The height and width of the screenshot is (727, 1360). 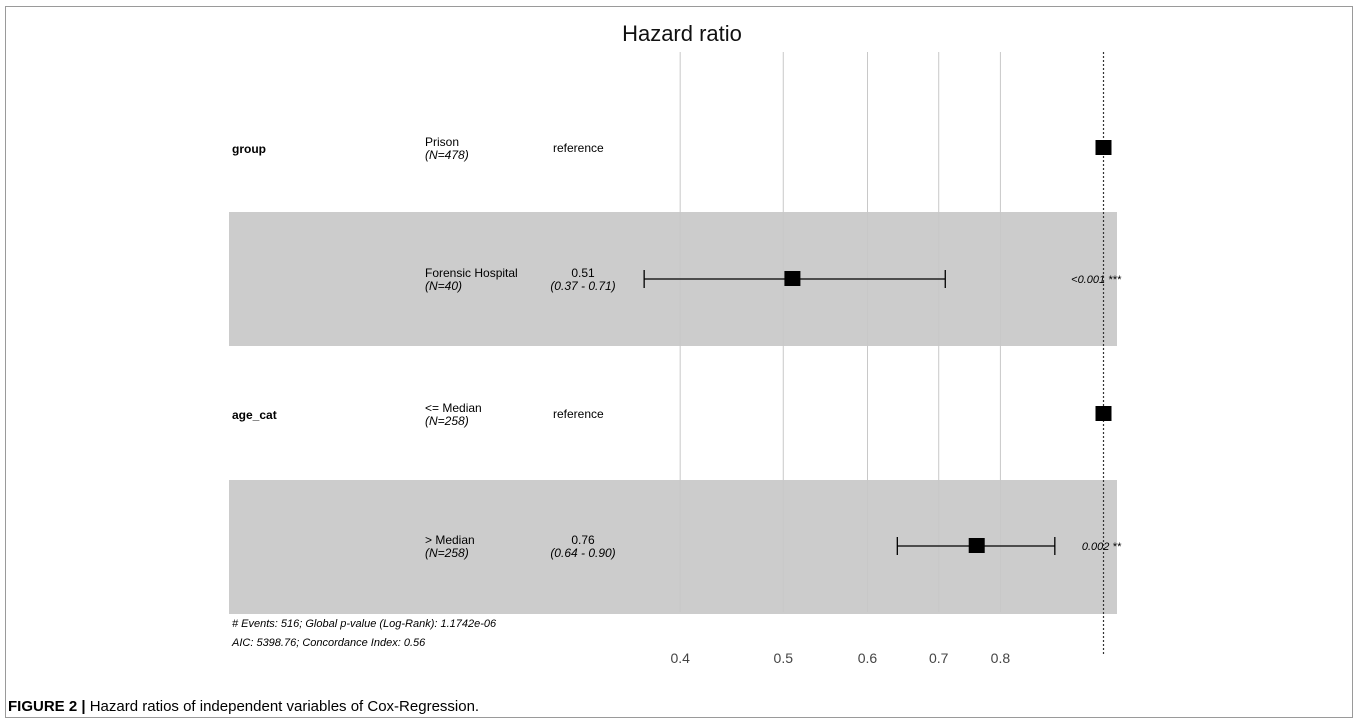 What do you see at coordinates (682, 33) in the screenshot?
I see `chart-title: Hazard ratio` at bounding box center [682, 33].